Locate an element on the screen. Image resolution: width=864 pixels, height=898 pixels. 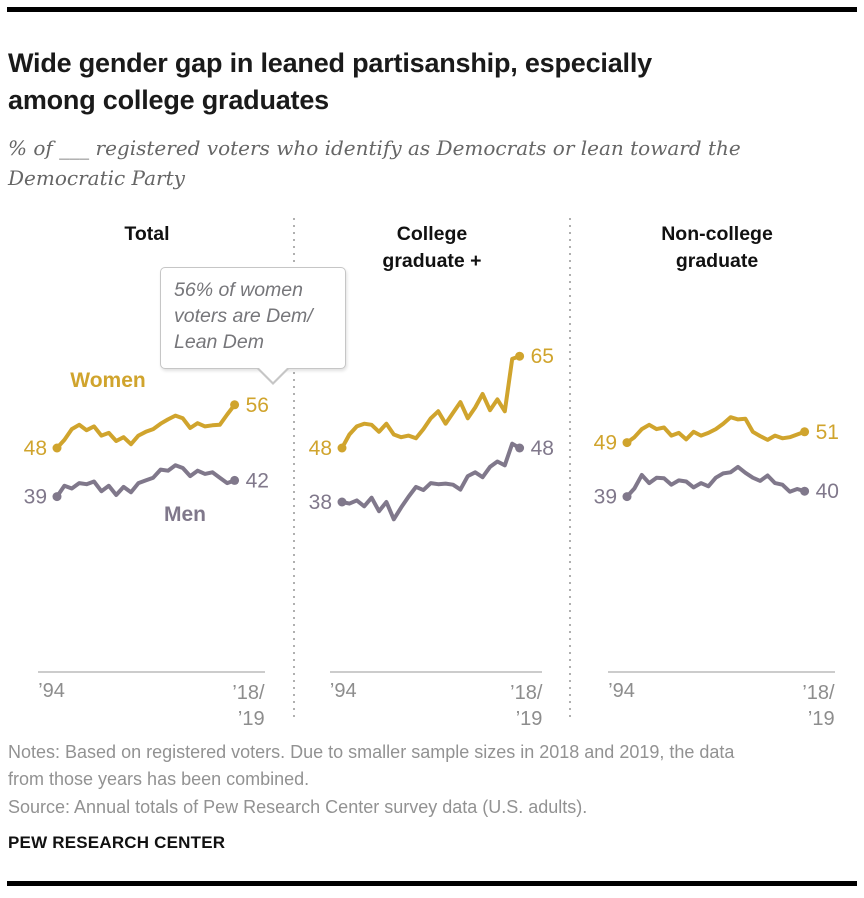
value-label-end-women: 56 is located at coordinates (257, 405).